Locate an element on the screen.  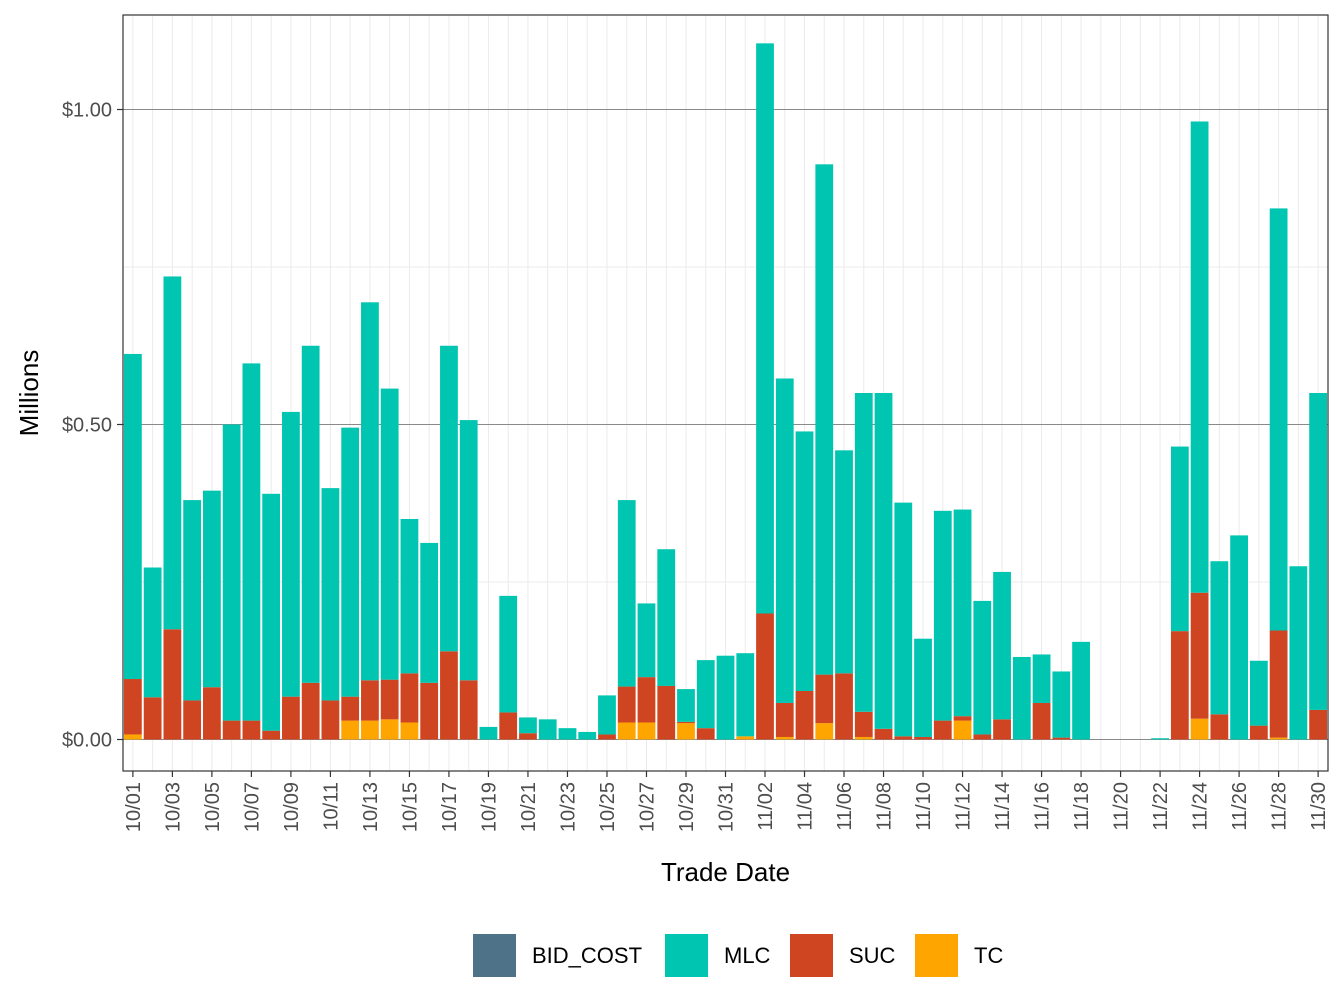
x-tick-label: 11/10 is located at coordinates (924, 806).